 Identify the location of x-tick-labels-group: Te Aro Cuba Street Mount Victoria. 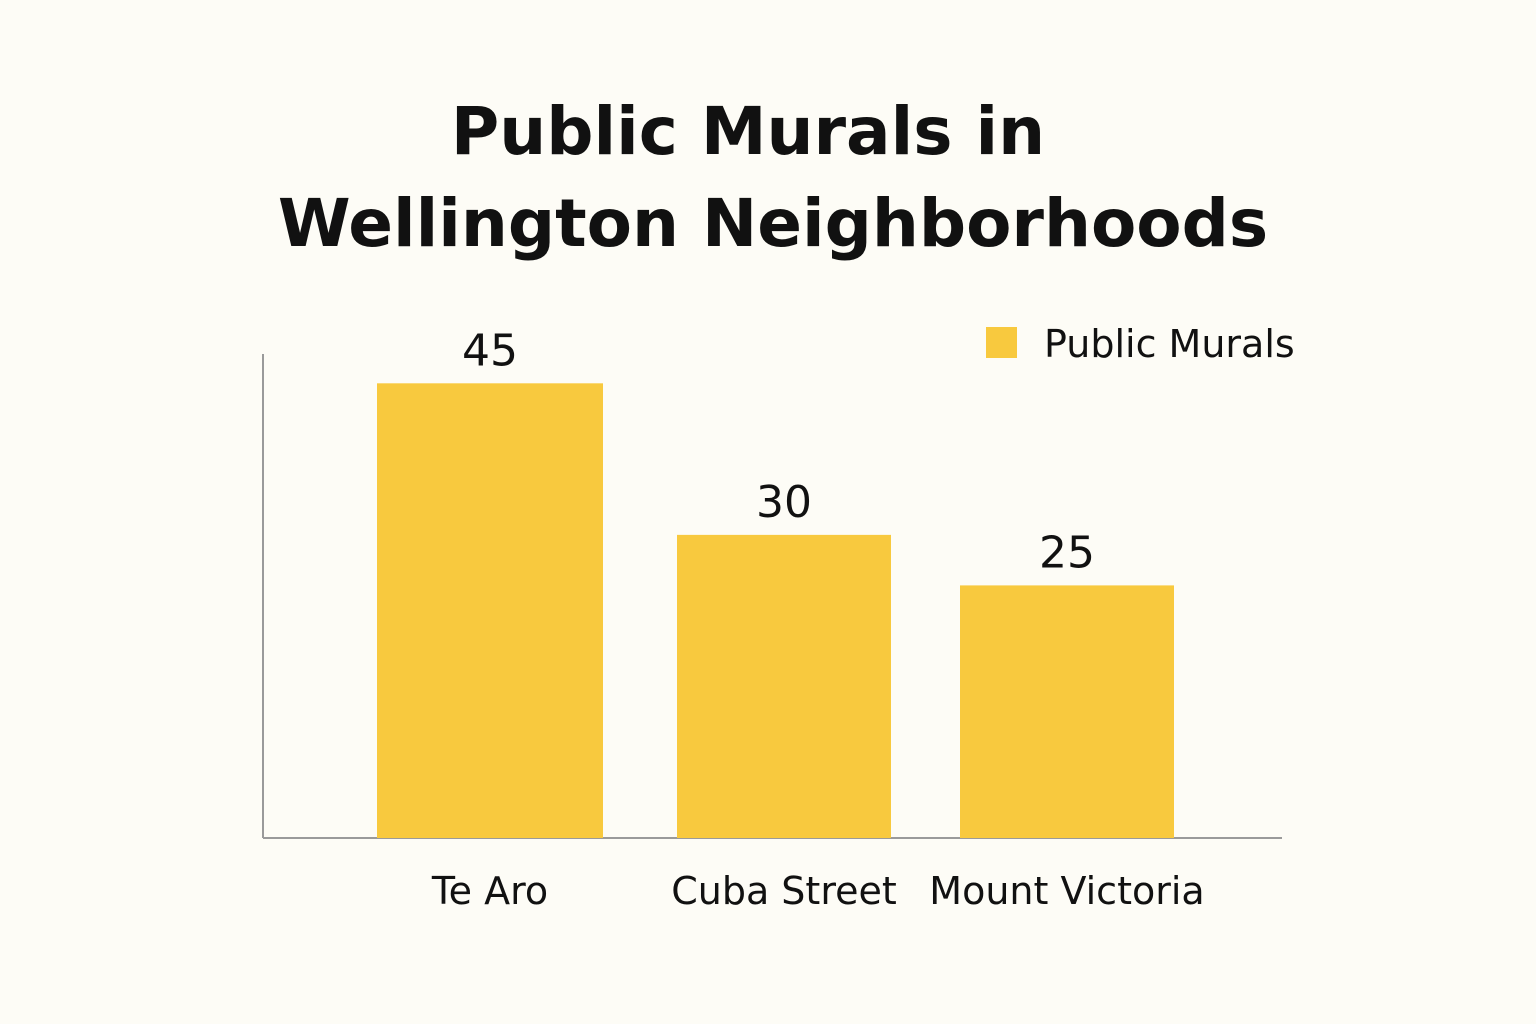
(818, 891).